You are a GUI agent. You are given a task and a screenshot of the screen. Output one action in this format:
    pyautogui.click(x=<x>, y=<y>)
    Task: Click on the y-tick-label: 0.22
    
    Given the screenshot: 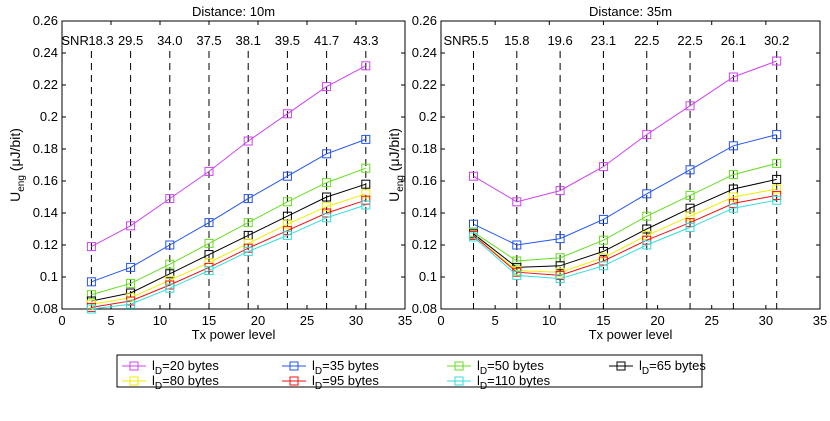 What is the action you would take?
    pyautogui.click(x=45, y=84)
    